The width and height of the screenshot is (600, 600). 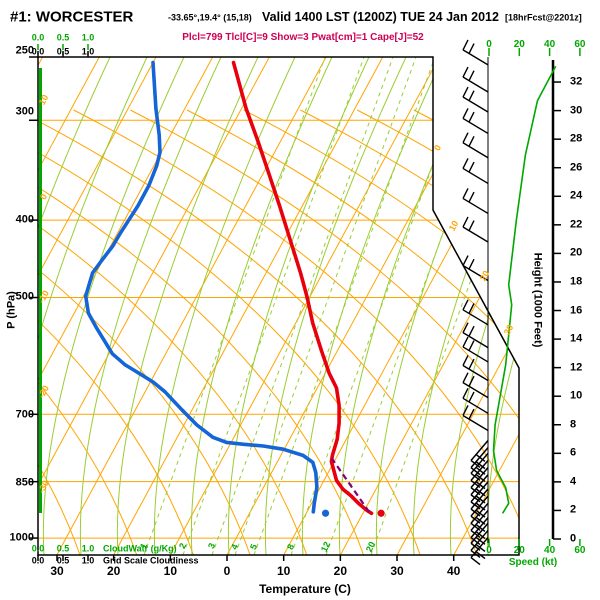 I want to click on wind-barbs, so click(x=475, y=302).